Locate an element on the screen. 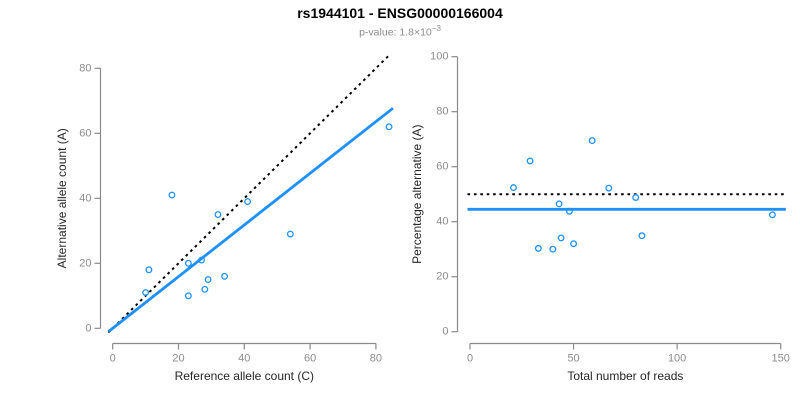  x-tick-label: 150 is located at coordinates (781, 359).